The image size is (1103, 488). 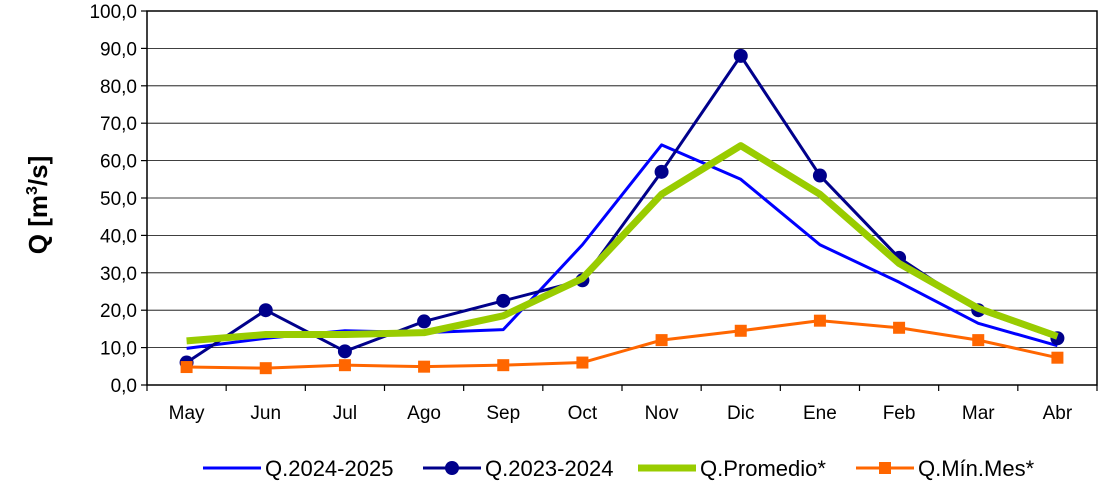 What do you see at coordinates (763, 468) in the screenshot?
I see `legend-label: Q.Promedio*` at bounding box center [763, 468].